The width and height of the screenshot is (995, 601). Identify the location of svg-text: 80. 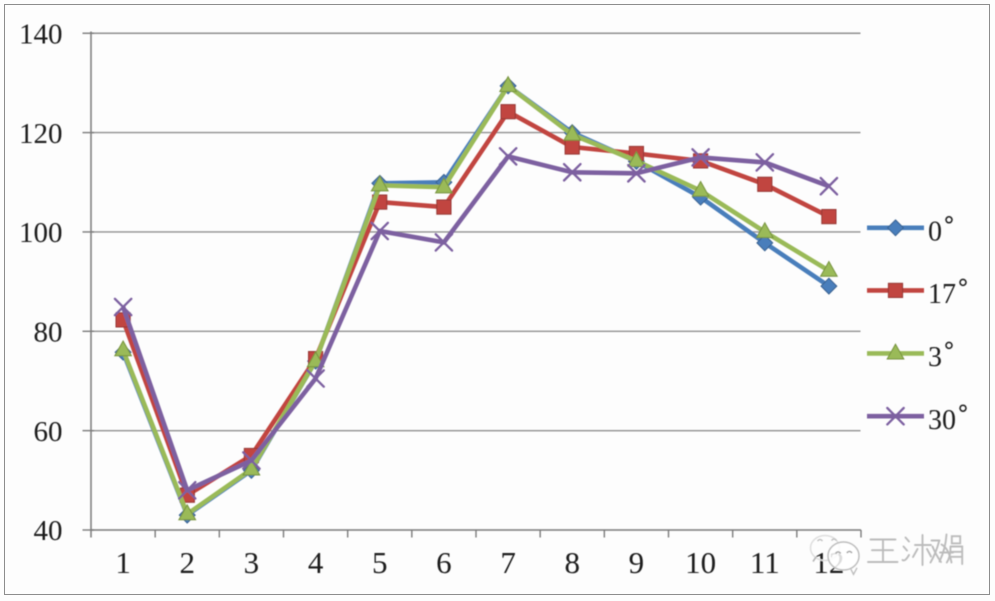
(48, 333).